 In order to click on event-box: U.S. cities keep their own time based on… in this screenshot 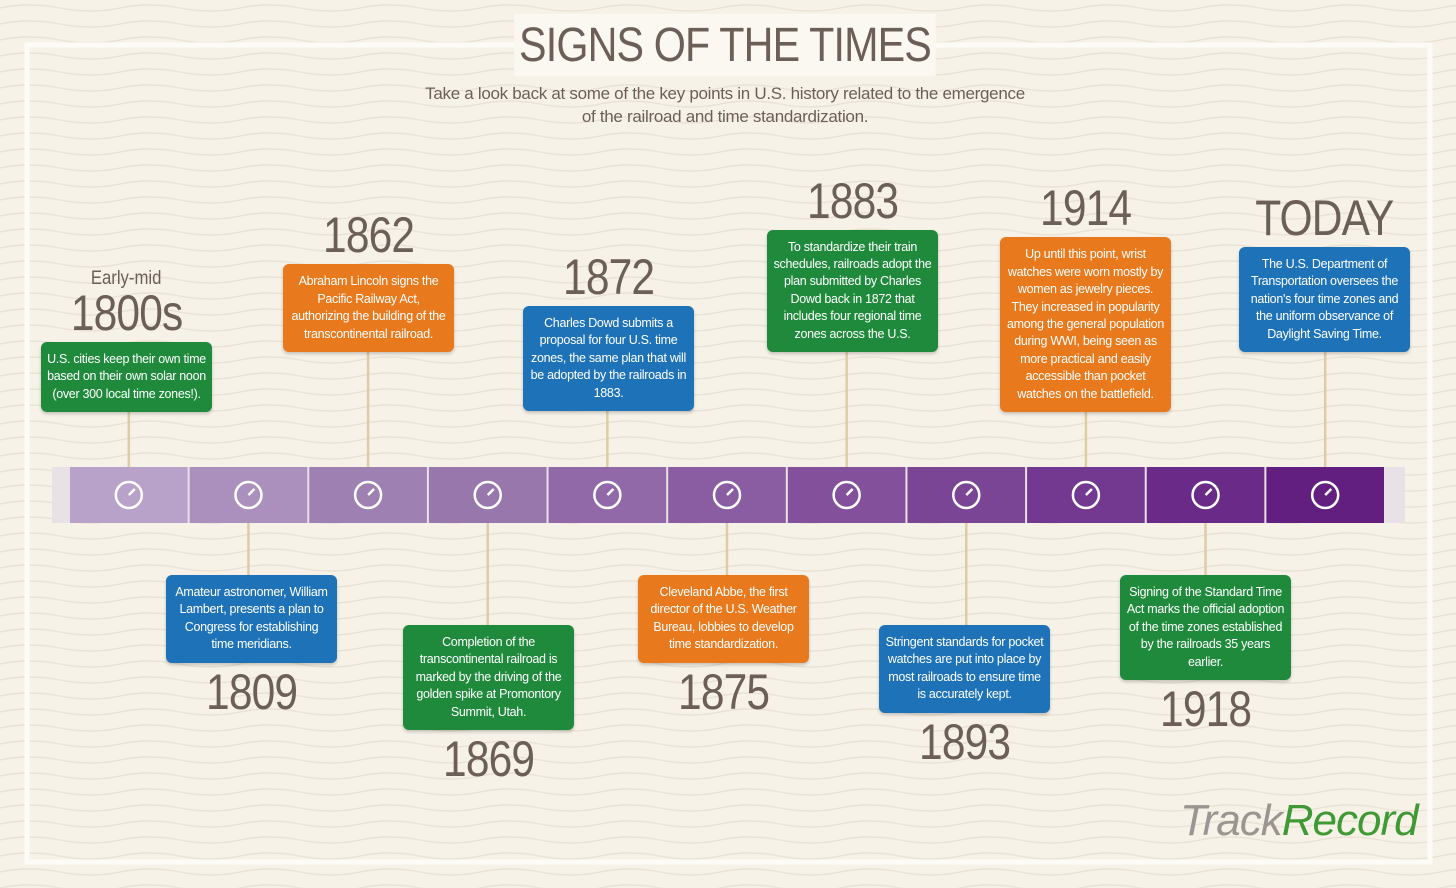, I will do `click(126, 376)`.